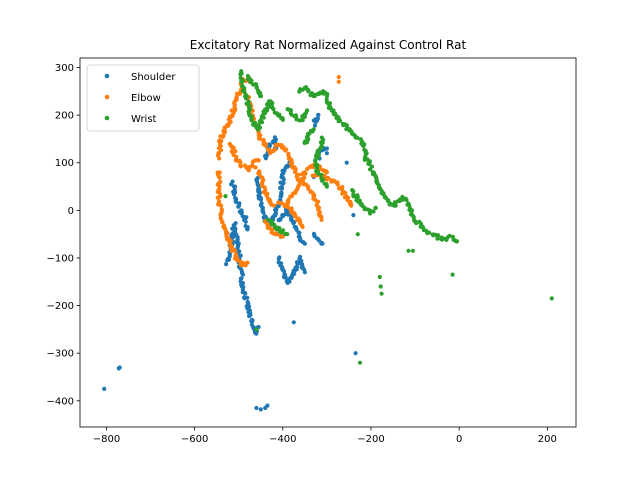 This screenshot has height=480, width=640. I want to click on y-tick-label: −100, so click(60, 258).